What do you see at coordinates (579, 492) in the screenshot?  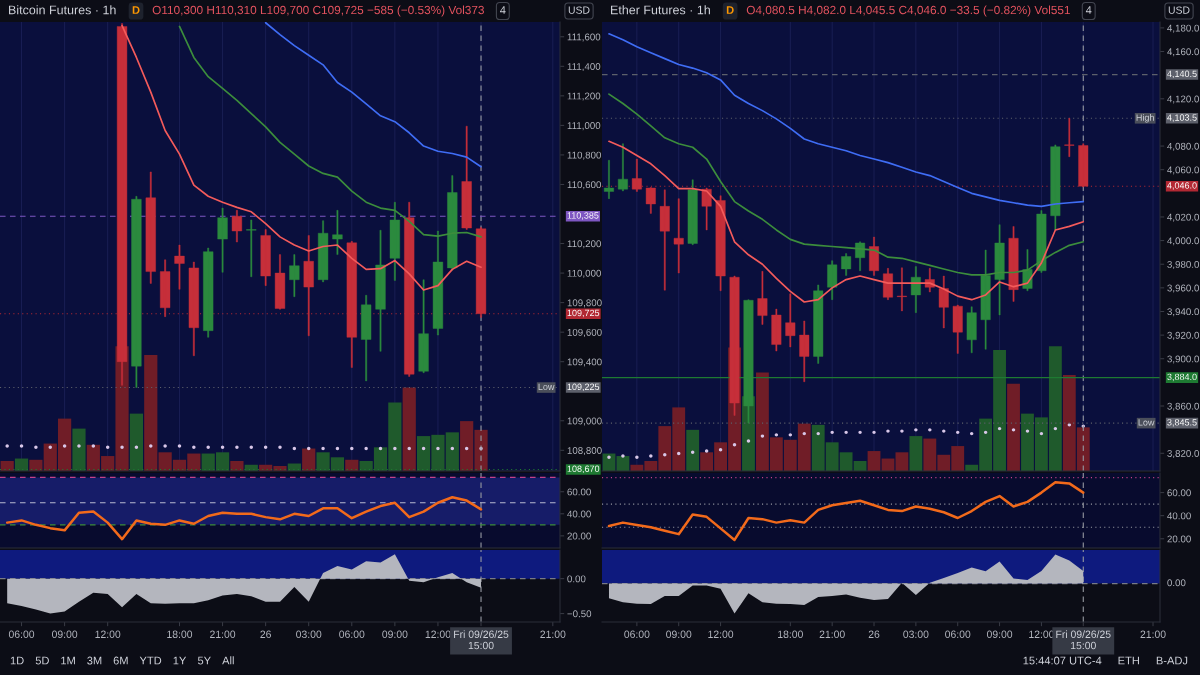 I see `y-tick-label: 60.00` at bounding box center [579, 492].